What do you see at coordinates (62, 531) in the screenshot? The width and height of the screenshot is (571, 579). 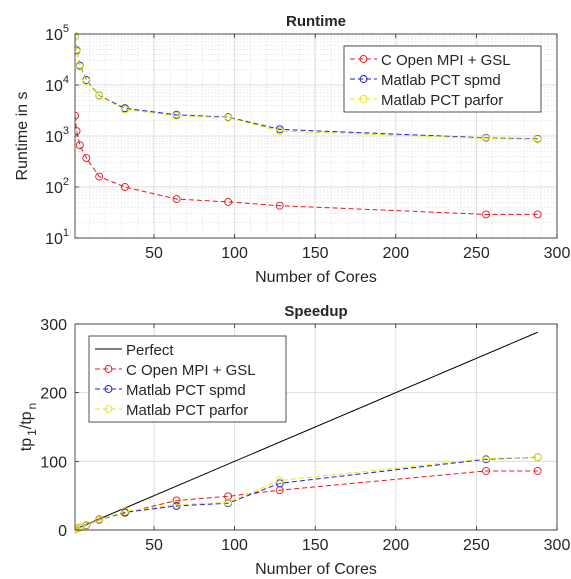 I see `y-tick-label: 0` at bounding box center [62, 531].